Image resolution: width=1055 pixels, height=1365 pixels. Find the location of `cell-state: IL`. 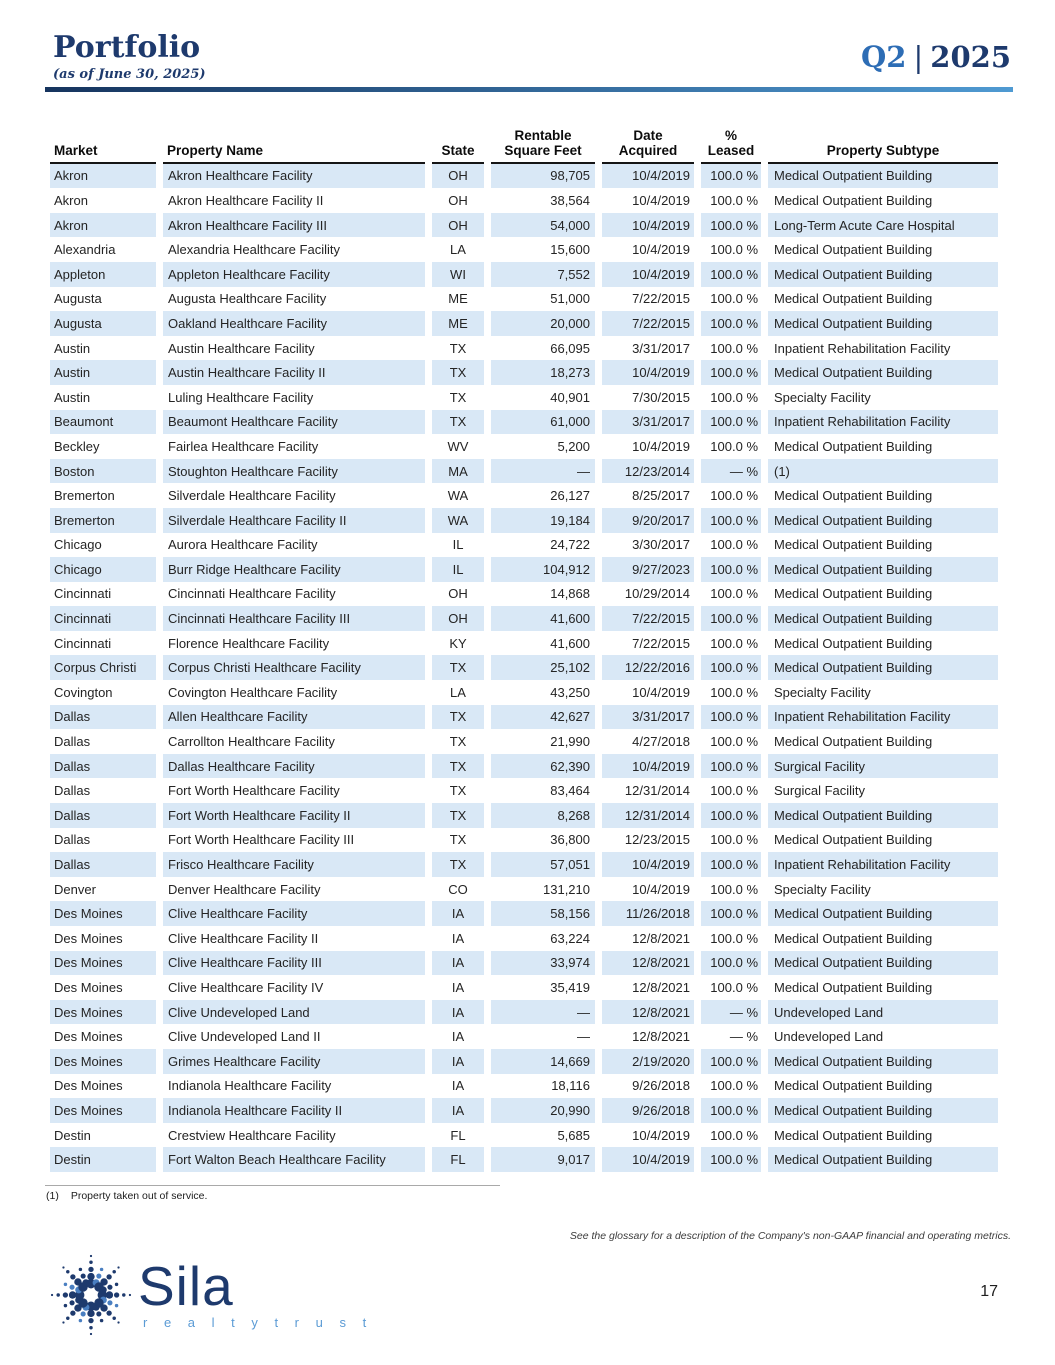

cell-state: IL is located at coordinates (458, 569).